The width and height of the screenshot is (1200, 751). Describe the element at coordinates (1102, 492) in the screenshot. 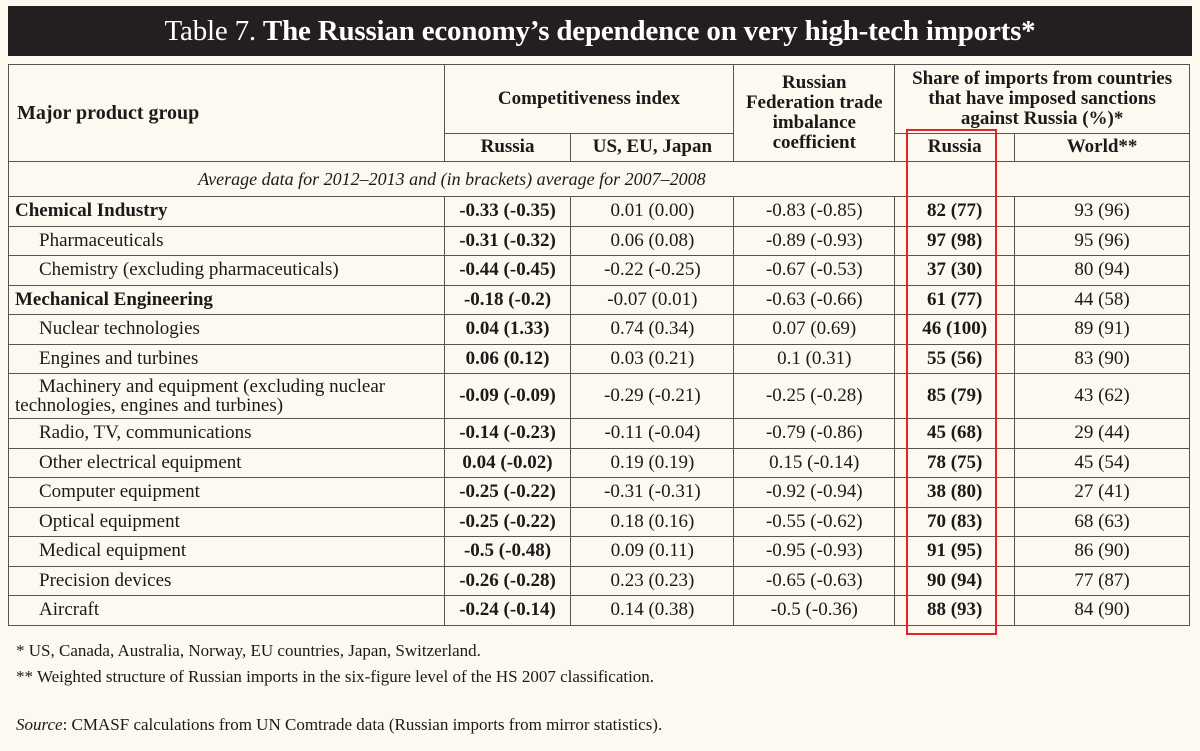

I see `cell-share-world: 27 (41)` at that location.